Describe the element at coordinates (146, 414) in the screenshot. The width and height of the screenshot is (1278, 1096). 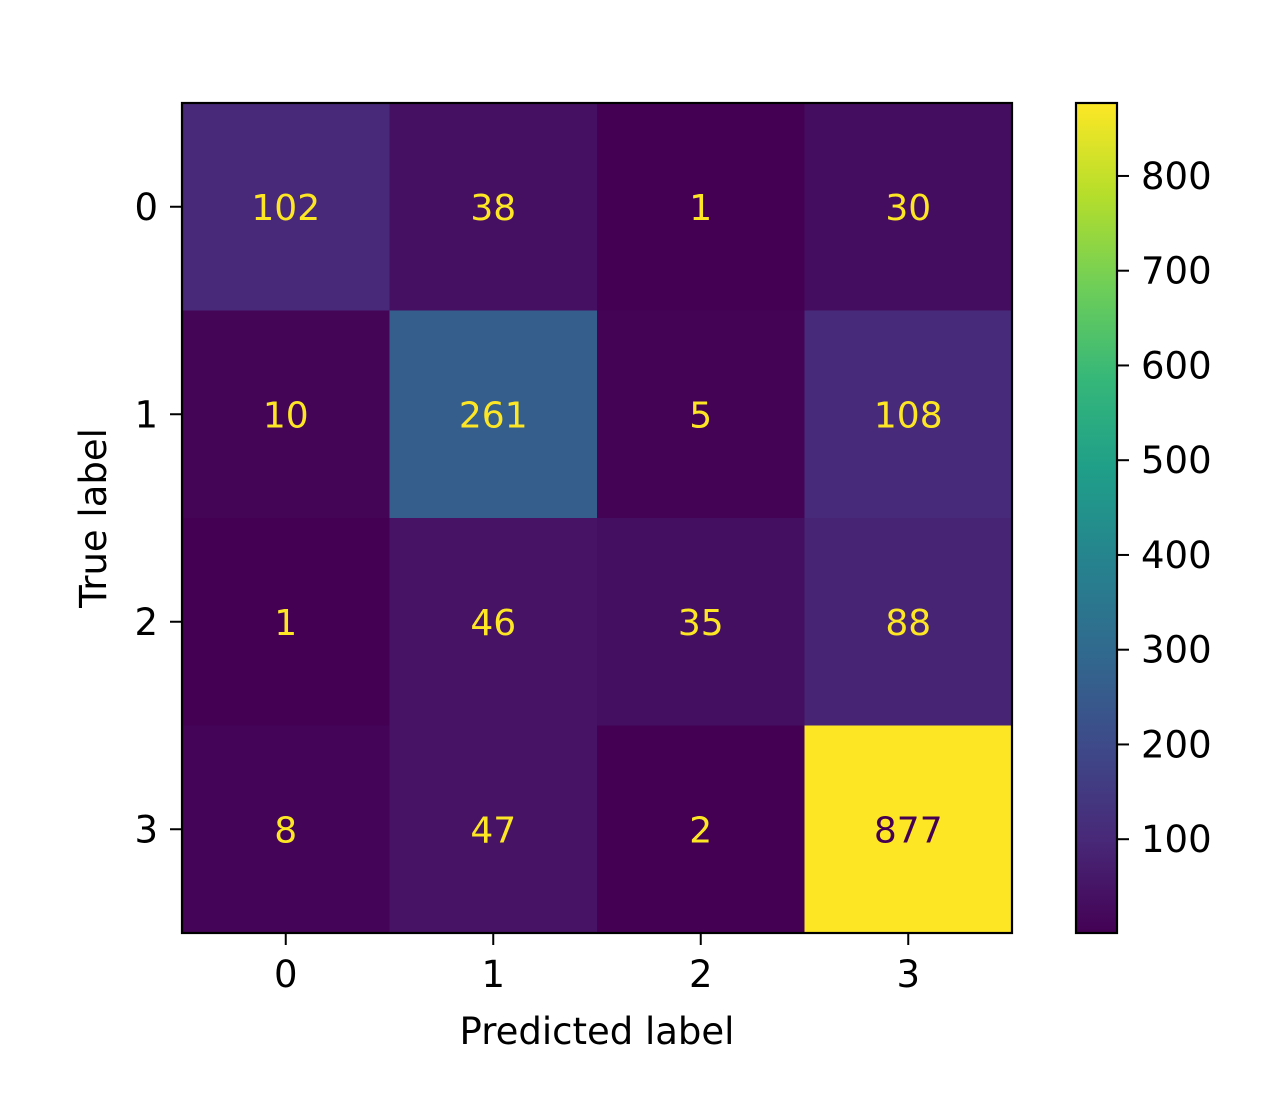
I see `y-tick-label: 1` at that location.